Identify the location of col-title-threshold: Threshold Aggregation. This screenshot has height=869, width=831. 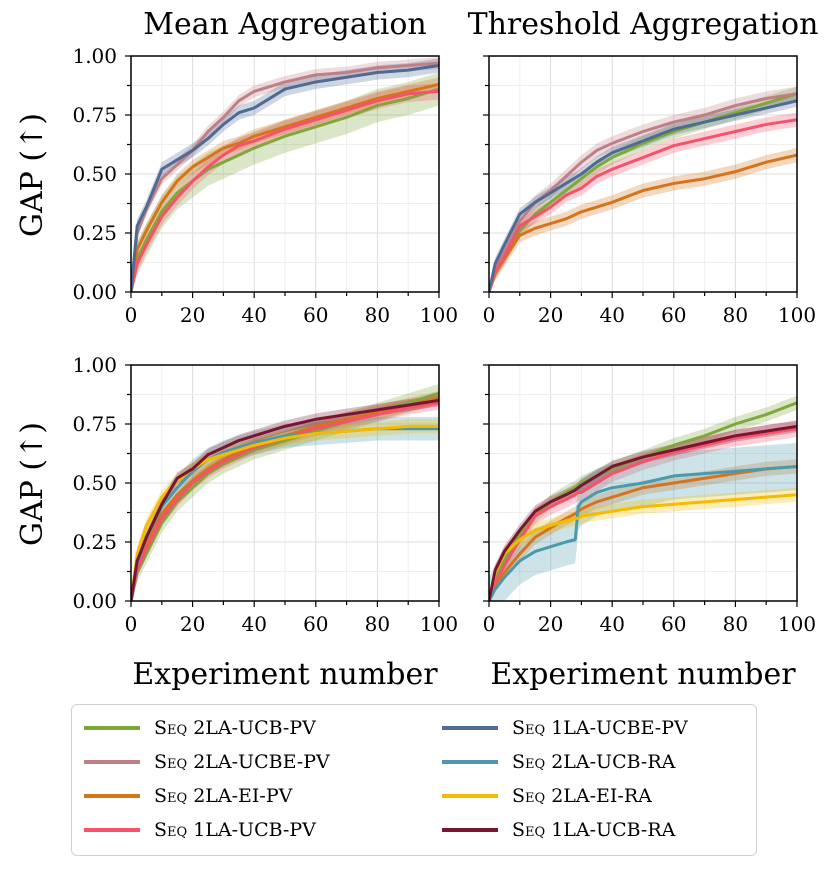
(643, 24).